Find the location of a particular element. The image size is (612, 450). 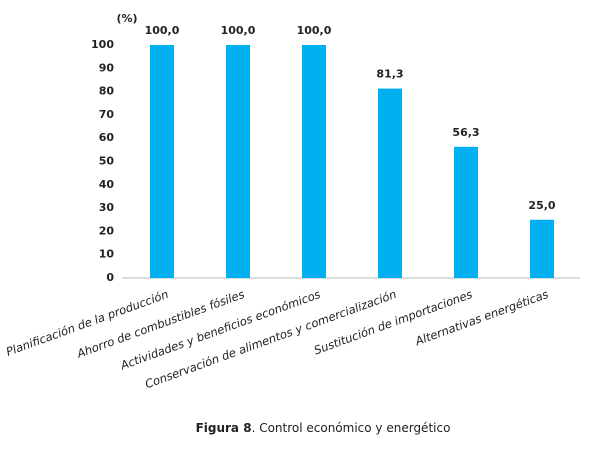

y-tick-label: 60 is located at coordinates (107, 137).